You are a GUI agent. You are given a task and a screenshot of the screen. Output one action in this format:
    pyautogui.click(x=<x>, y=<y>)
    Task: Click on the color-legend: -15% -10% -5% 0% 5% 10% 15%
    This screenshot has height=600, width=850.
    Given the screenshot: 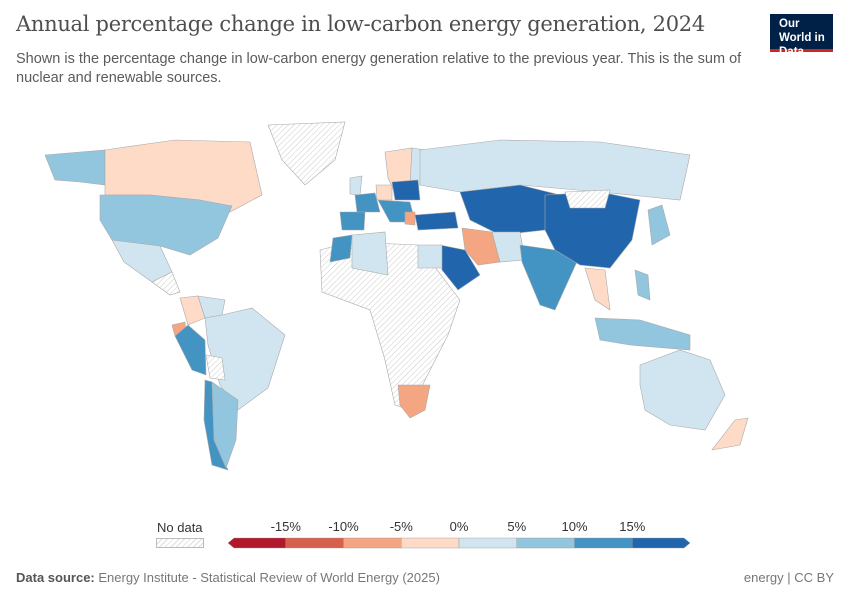 What is the action you would take?
    pyautogui.click(x=459, y=534)
    